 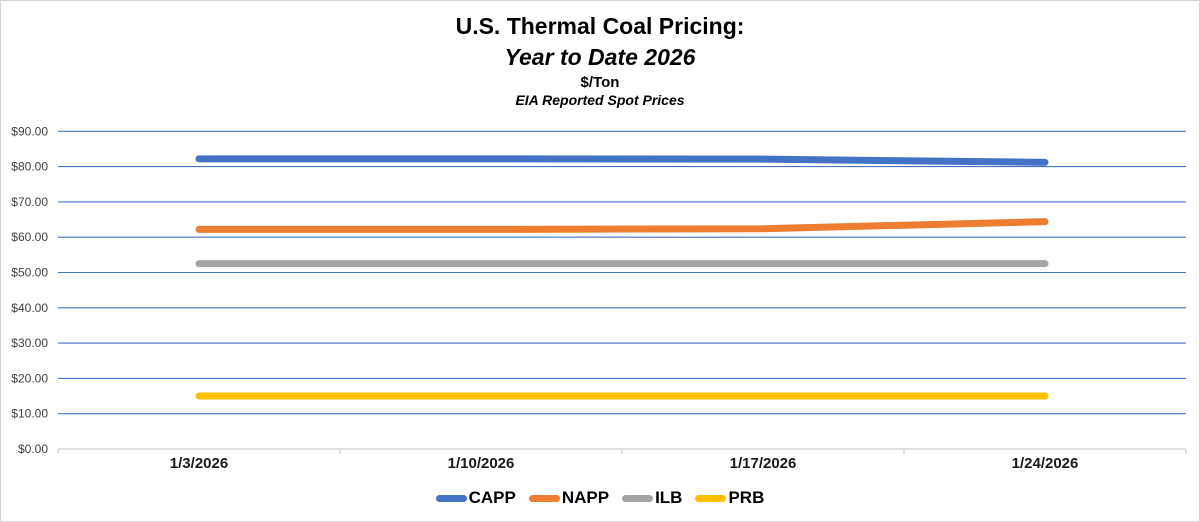 I want to click on legend-item-capp: CAPP, so click(x=475, y=498).